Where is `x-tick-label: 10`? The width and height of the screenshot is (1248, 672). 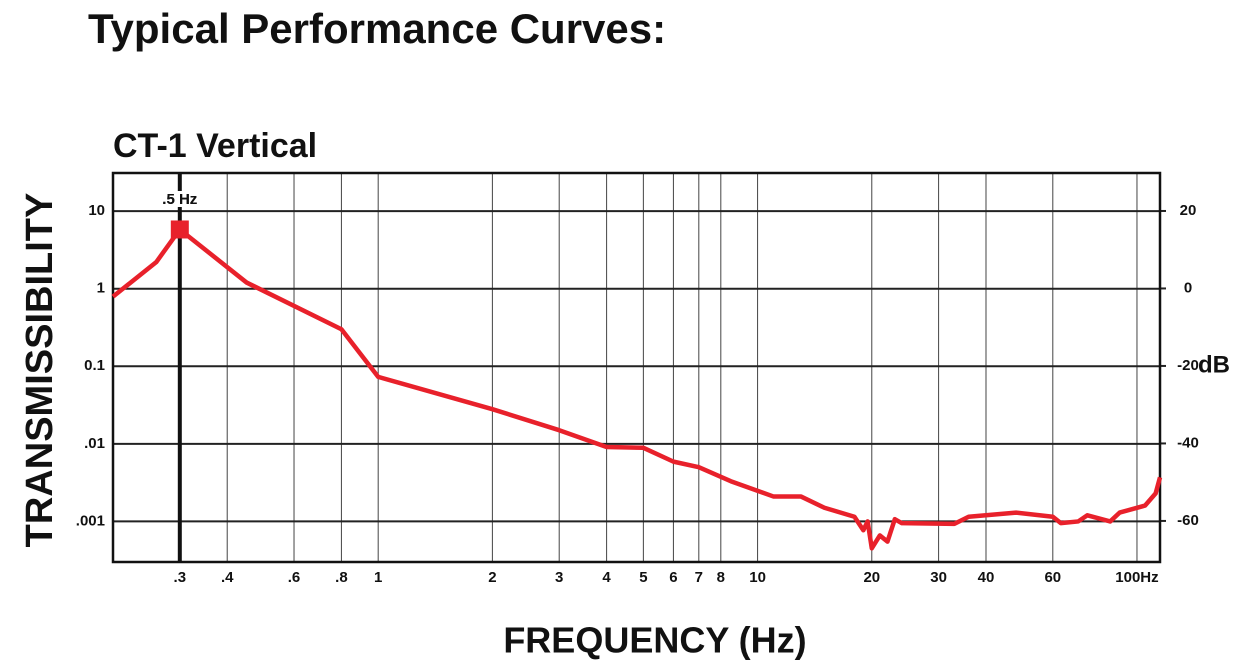
x-tick-label: 10 is located at coordinates (757, 577).